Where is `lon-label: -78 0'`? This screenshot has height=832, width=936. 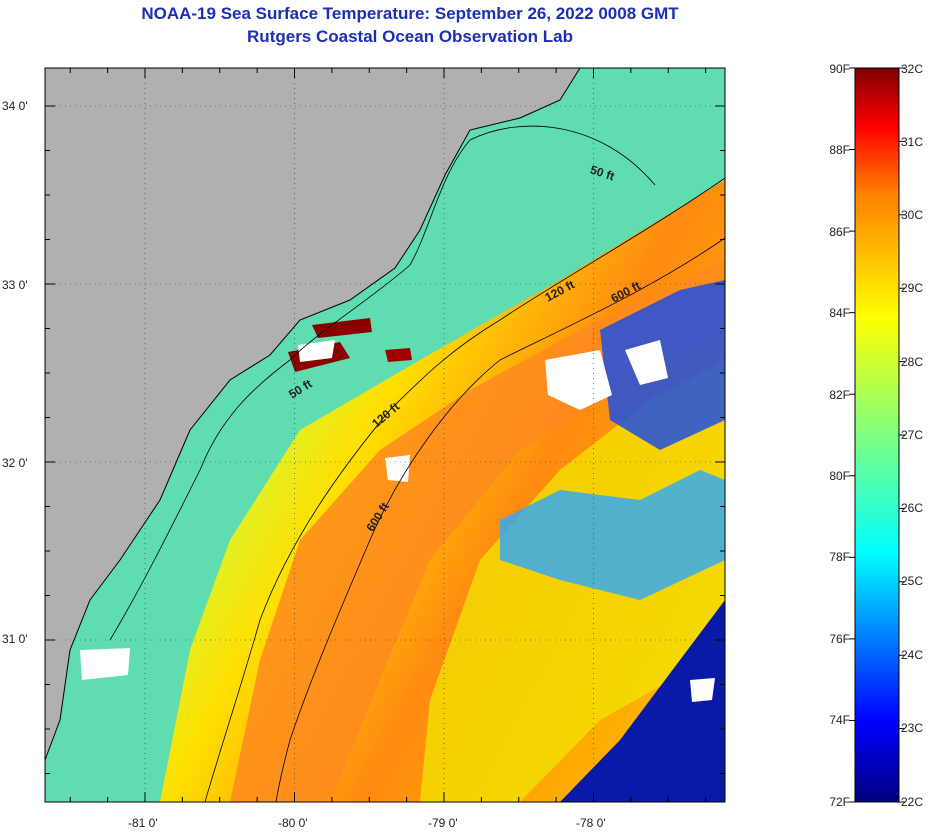 lon-label: -78 0' is located at coordinates (591, 823).